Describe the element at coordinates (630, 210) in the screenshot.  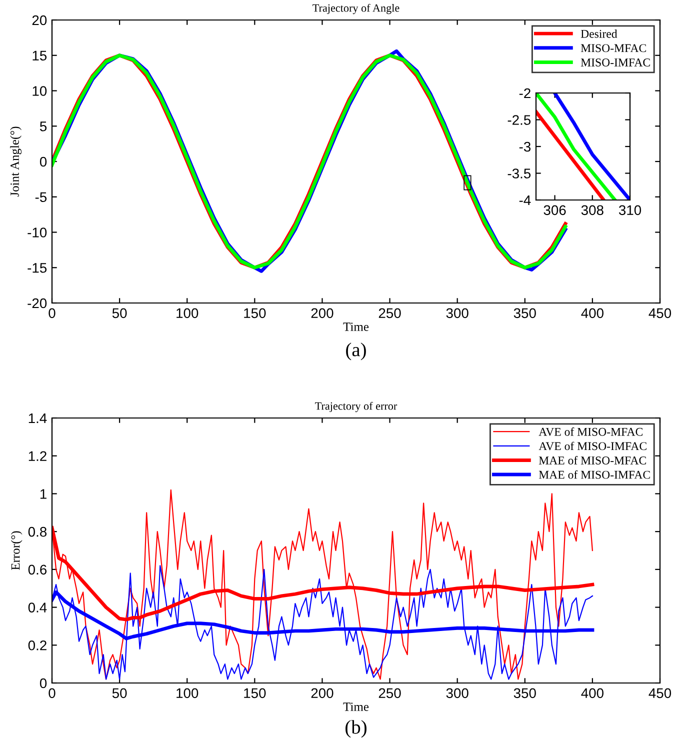
I see `x-tick-label: 310` at that location.